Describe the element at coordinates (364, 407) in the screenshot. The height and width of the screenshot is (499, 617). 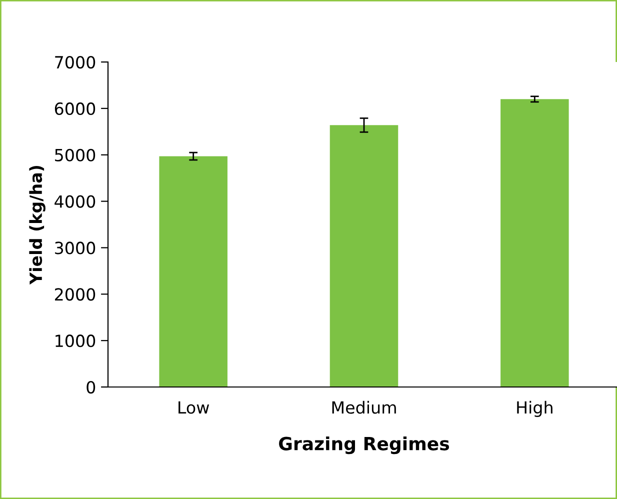
I see `x-tick-label: Medium` at that location.